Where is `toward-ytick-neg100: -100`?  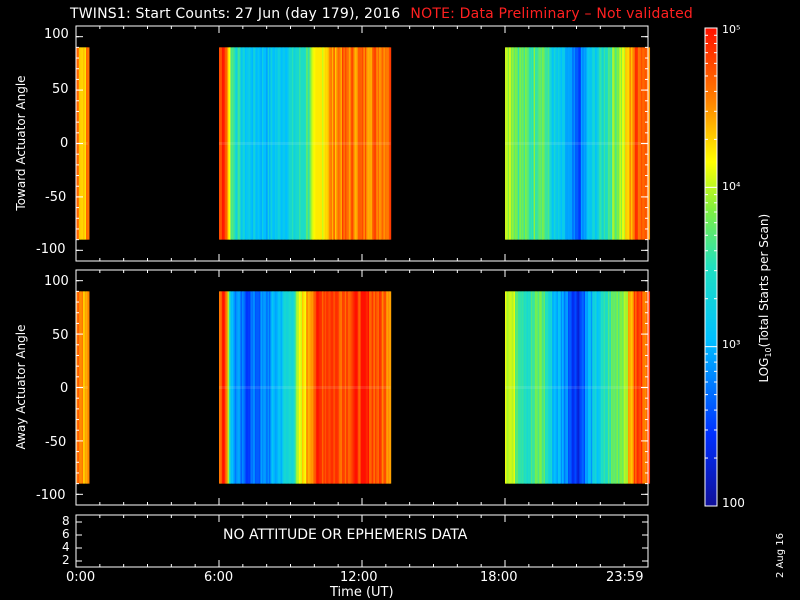
toward-ytick-neg100: -100 is located at coordinates (51, 249).